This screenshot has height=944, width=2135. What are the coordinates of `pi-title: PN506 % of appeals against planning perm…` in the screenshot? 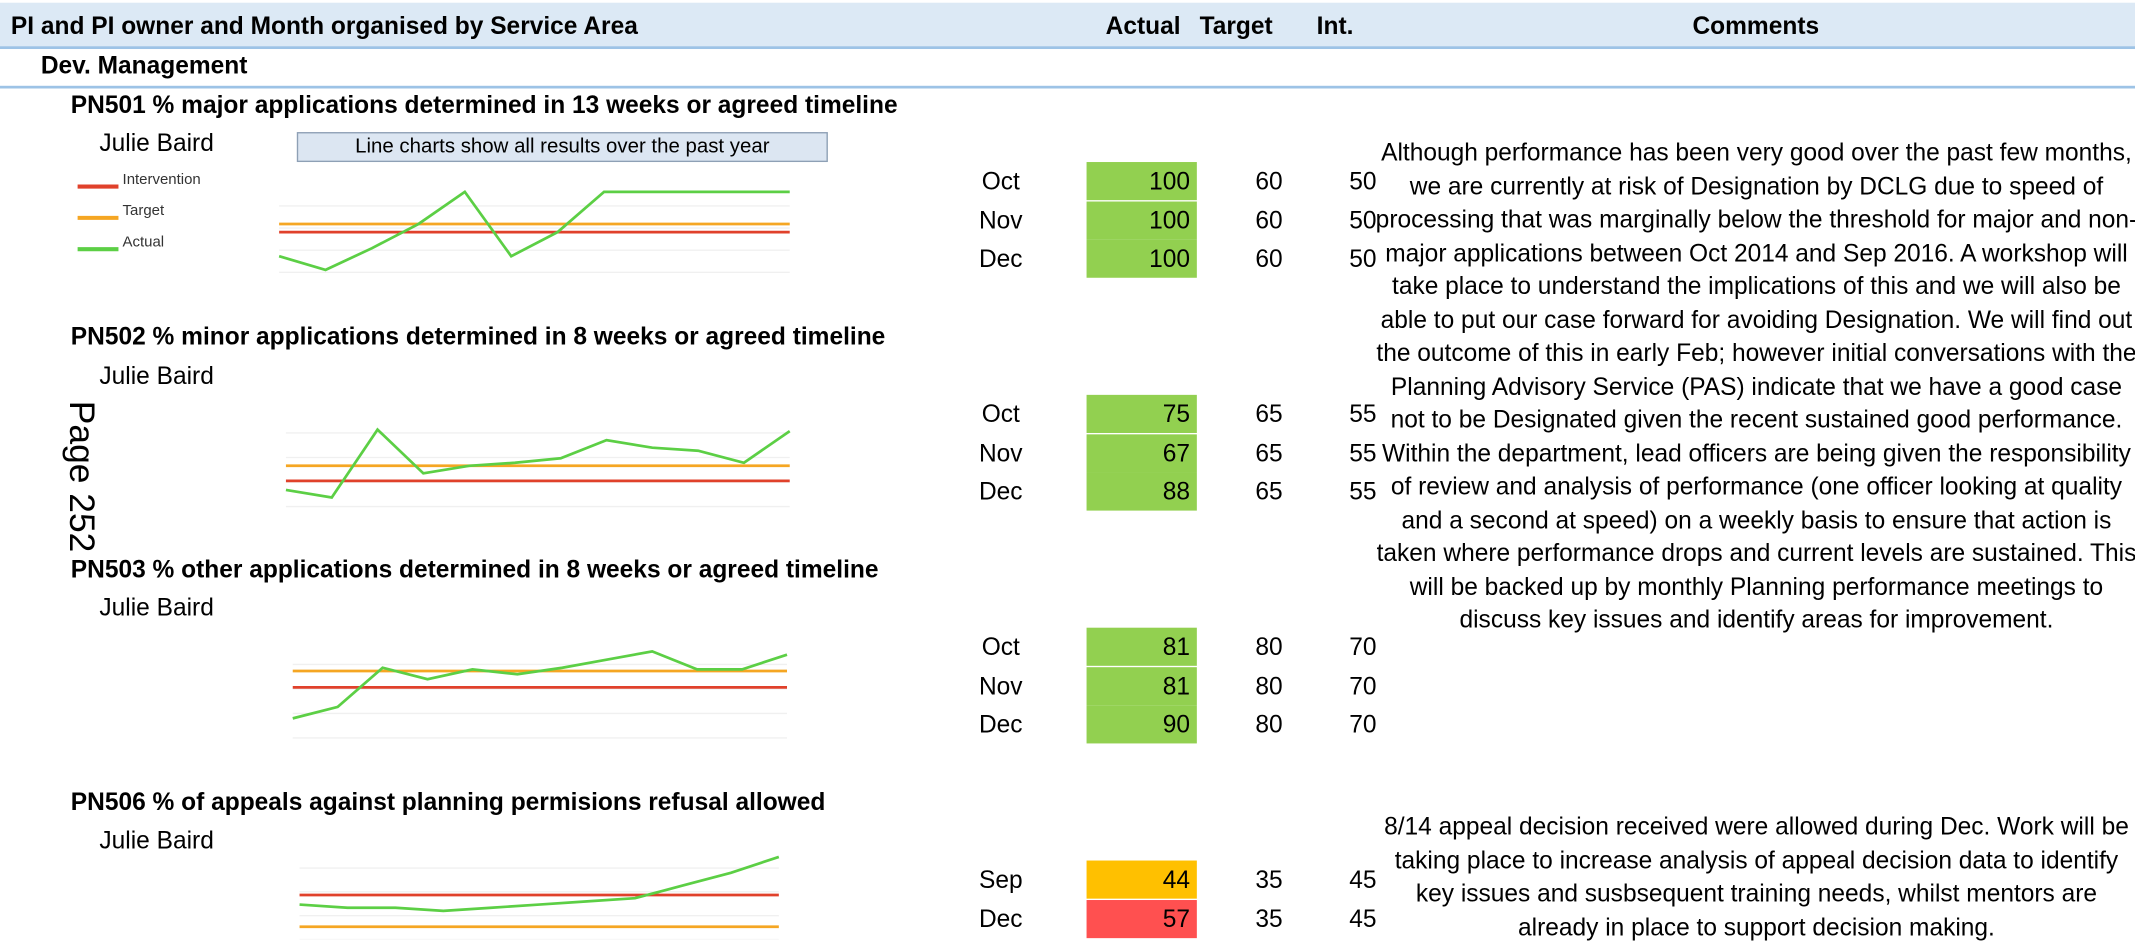 It's located at (448, 802).